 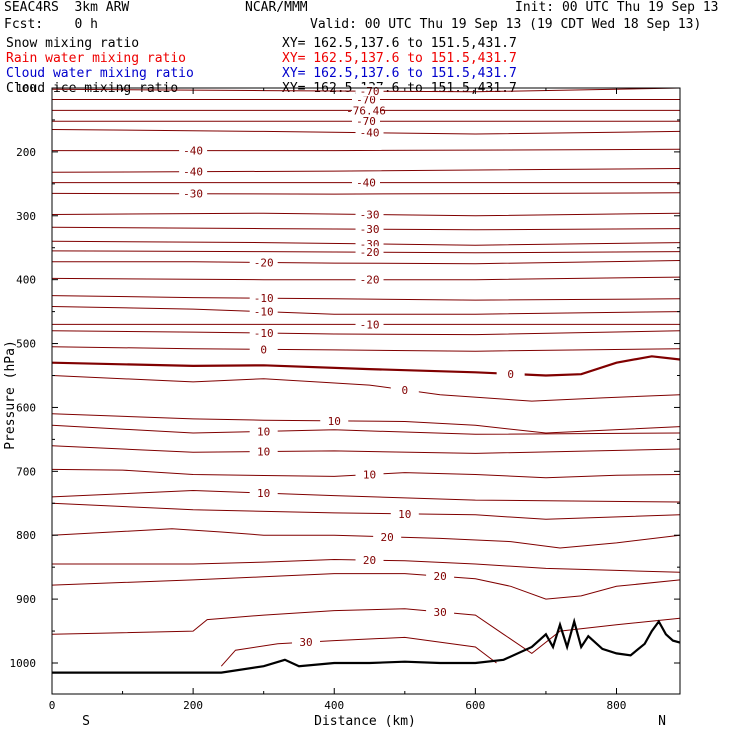 I want to click on x-axis-label: Distance (km), so click(x=365, y=721).